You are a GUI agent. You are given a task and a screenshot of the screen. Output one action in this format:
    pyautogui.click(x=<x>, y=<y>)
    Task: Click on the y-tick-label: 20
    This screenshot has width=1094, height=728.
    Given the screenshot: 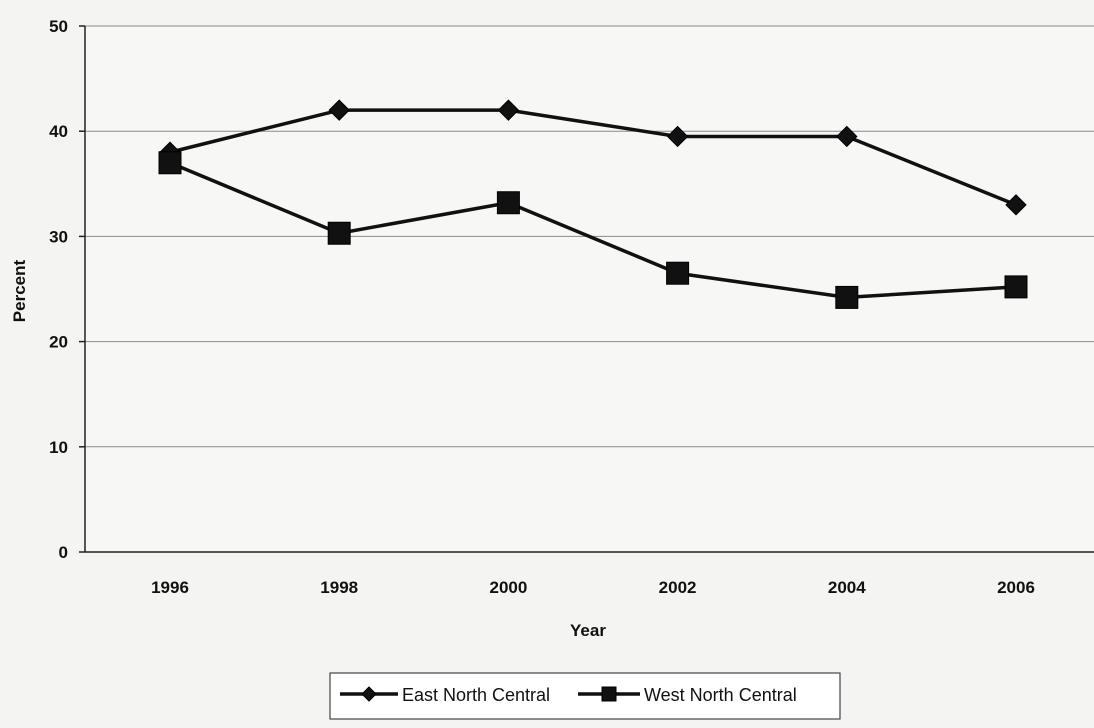 What is the action you would take?
    pyautogui.click(x=58, y=342)
    